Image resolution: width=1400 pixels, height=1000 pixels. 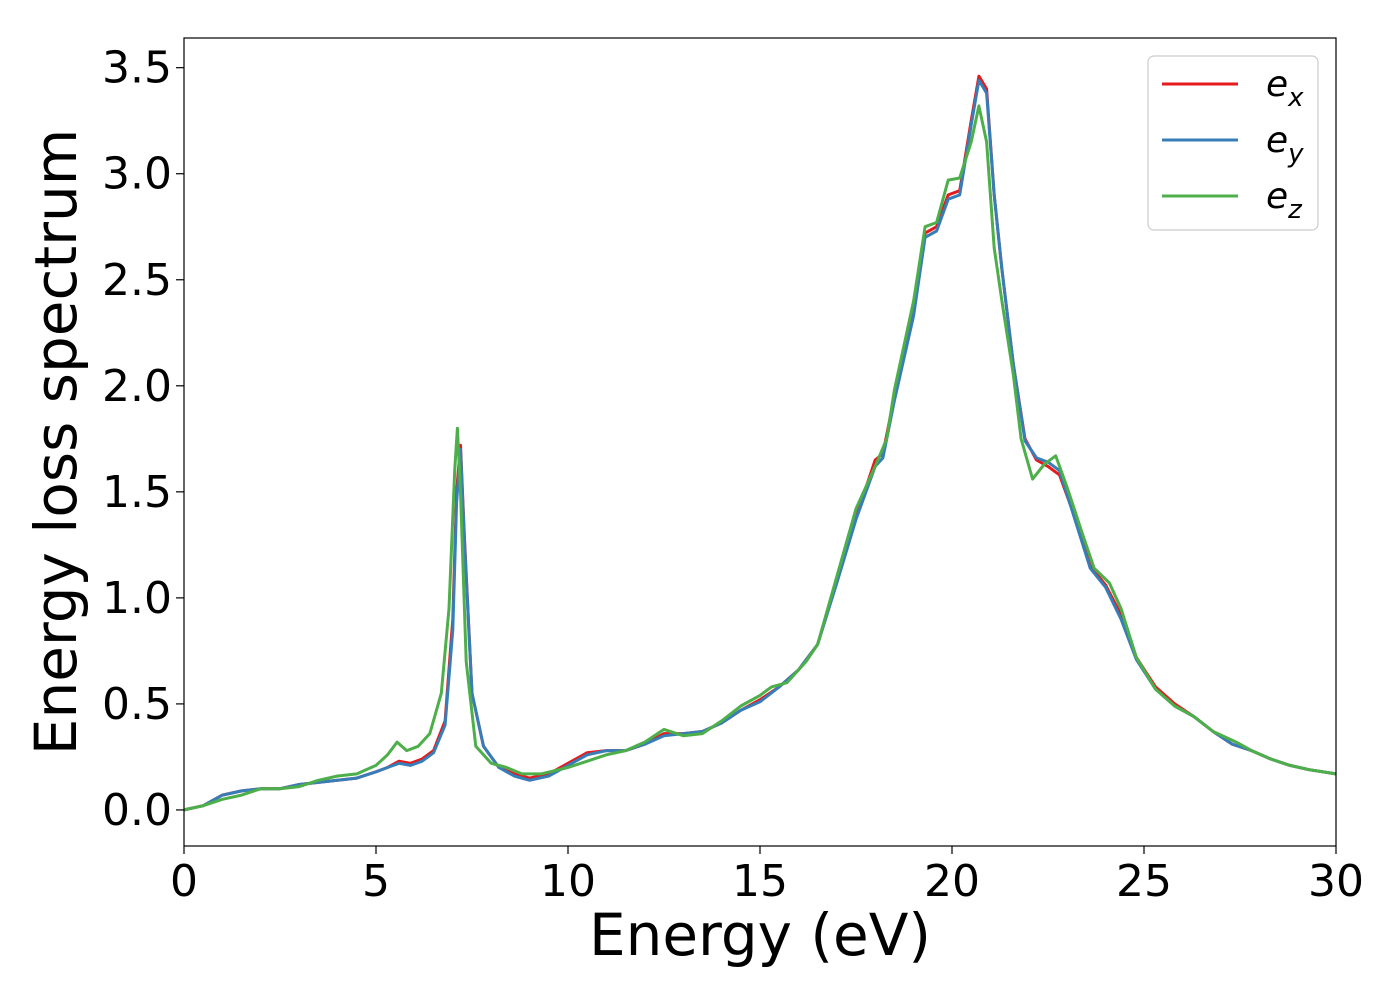 I want to click on y-tick-label: 0.5, so click(x=137, y=704).